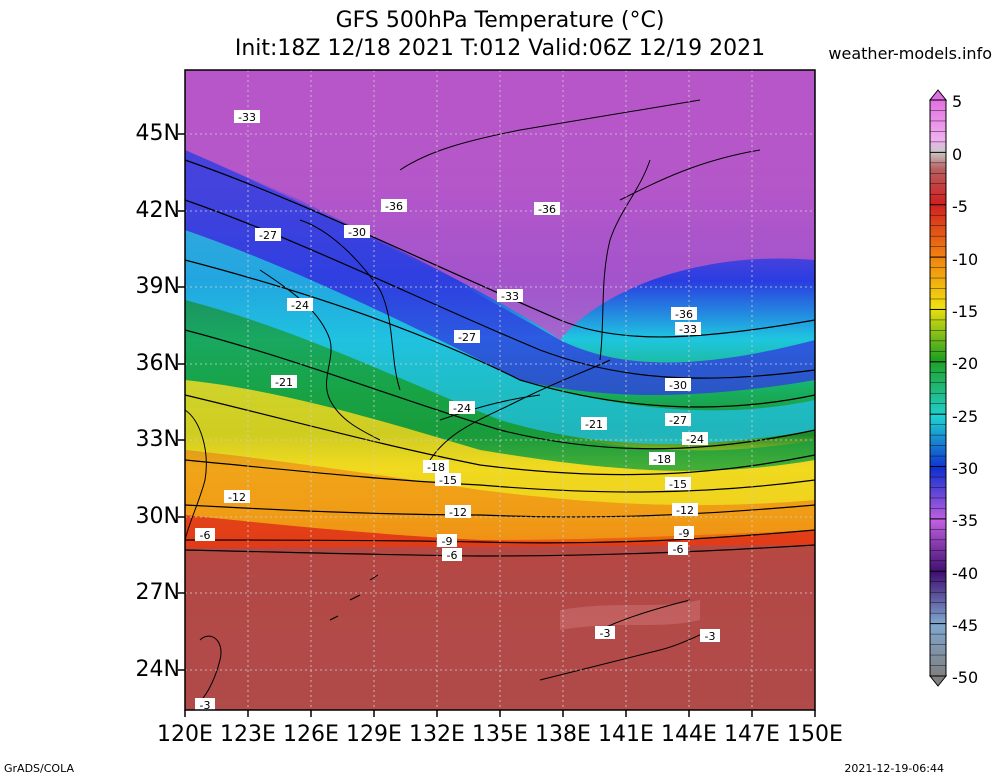 The height and width of the screenshot is (779, 1000). What do you see at coordinates (960, 206) in the screenshot?
I see `colorbar-label: -5` at bounding box center [960, 206].